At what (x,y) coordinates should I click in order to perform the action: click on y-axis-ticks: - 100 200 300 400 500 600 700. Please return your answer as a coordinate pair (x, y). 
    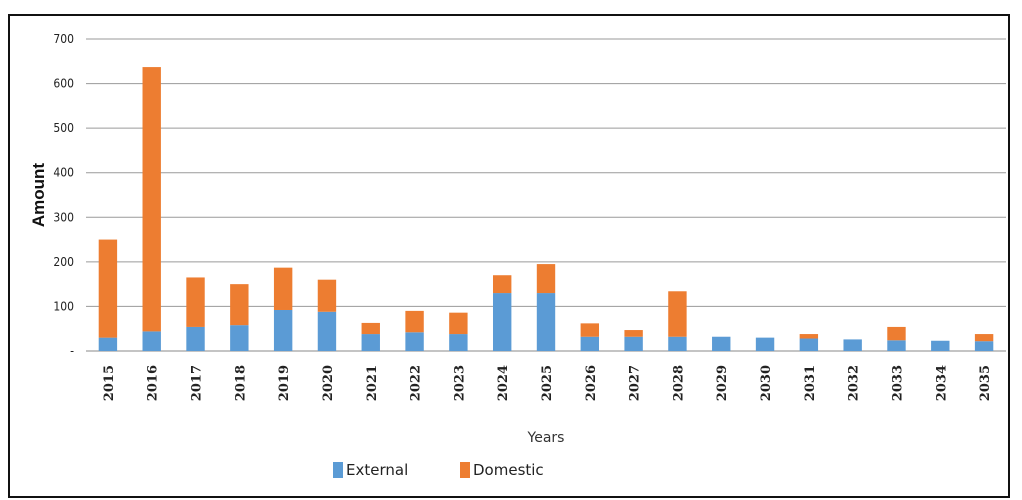
    Looking at the image, I should click on (63, 195).